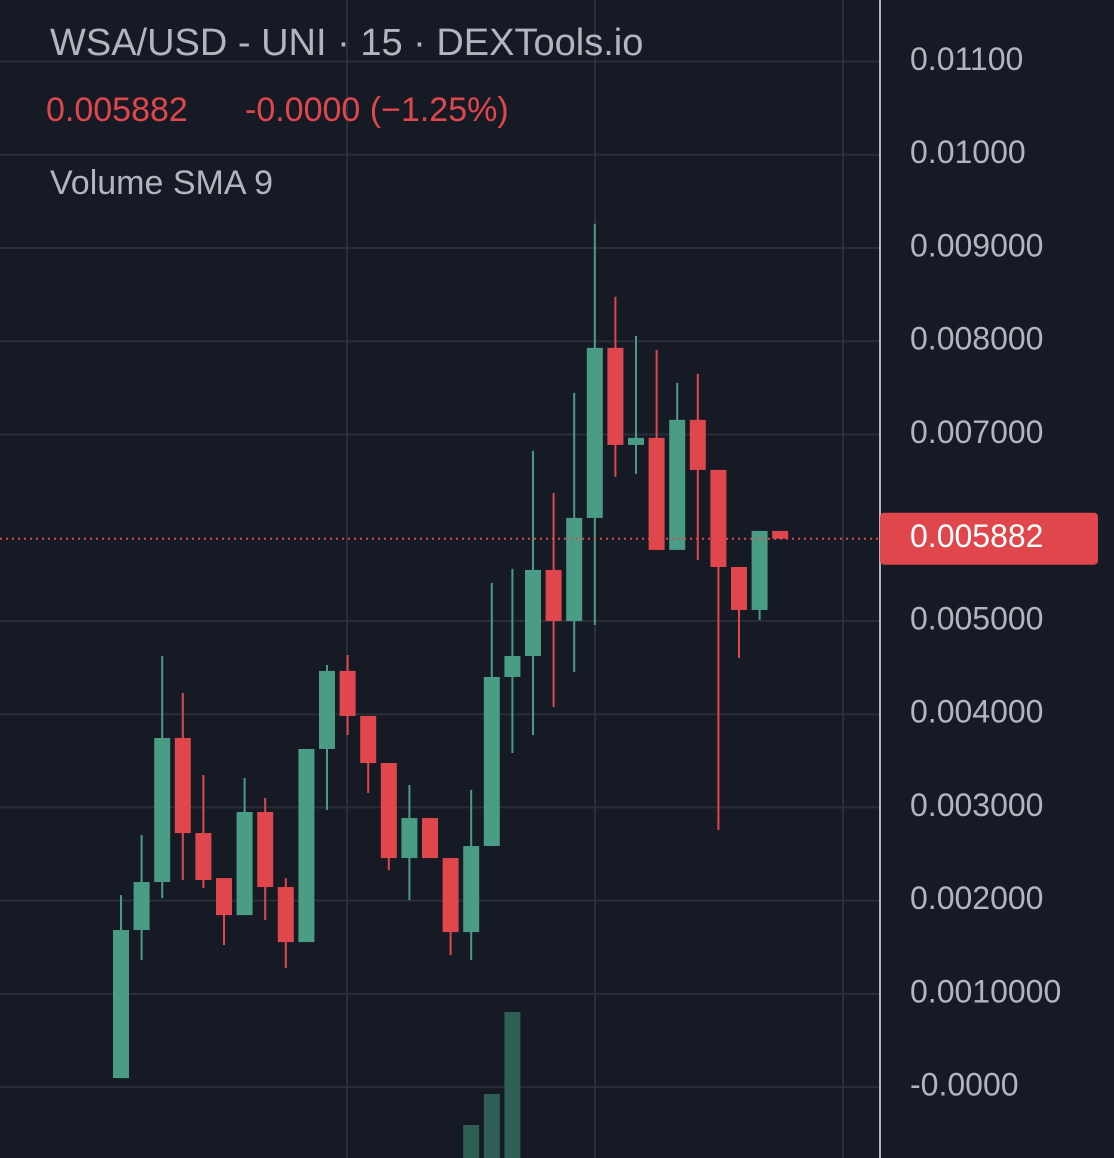 Image resolution: width=1114 pixels, height=1158 pixels. Describe the element at coordinates (964, 1085) in the screenshot. I see `y-tick-label: -0.0000` at that location.